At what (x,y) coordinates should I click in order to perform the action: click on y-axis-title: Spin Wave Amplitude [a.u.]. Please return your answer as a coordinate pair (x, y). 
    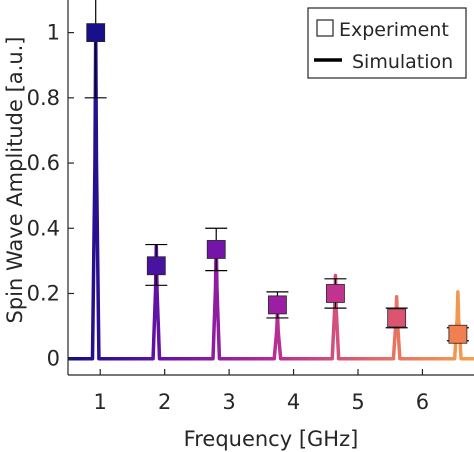
    Looking at the image, I should click on (15, 180).